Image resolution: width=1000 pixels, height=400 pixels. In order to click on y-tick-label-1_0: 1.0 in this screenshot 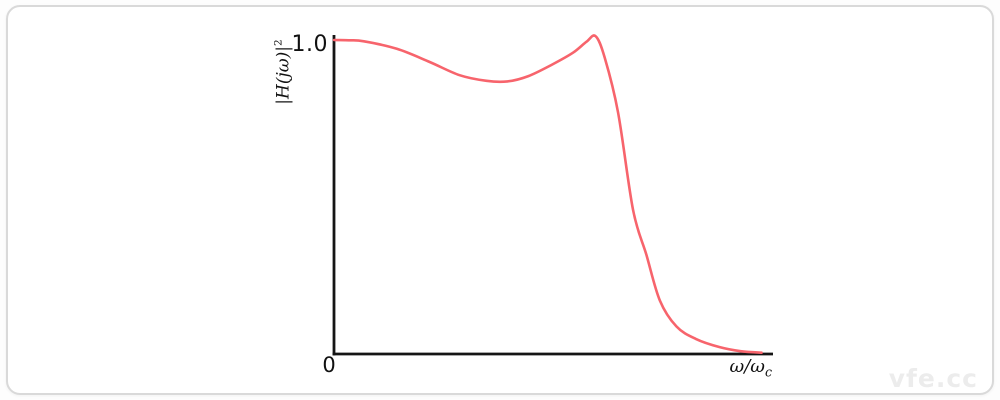, I will do `click(309, 44)`.